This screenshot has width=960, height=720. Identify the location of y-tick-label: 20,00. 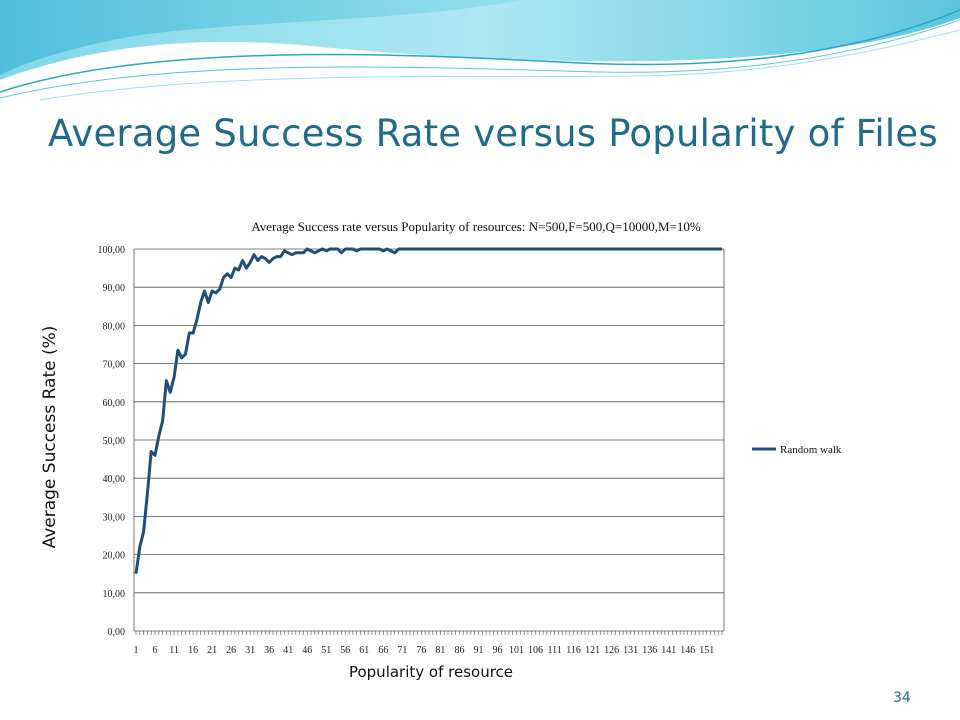
(114, 556).